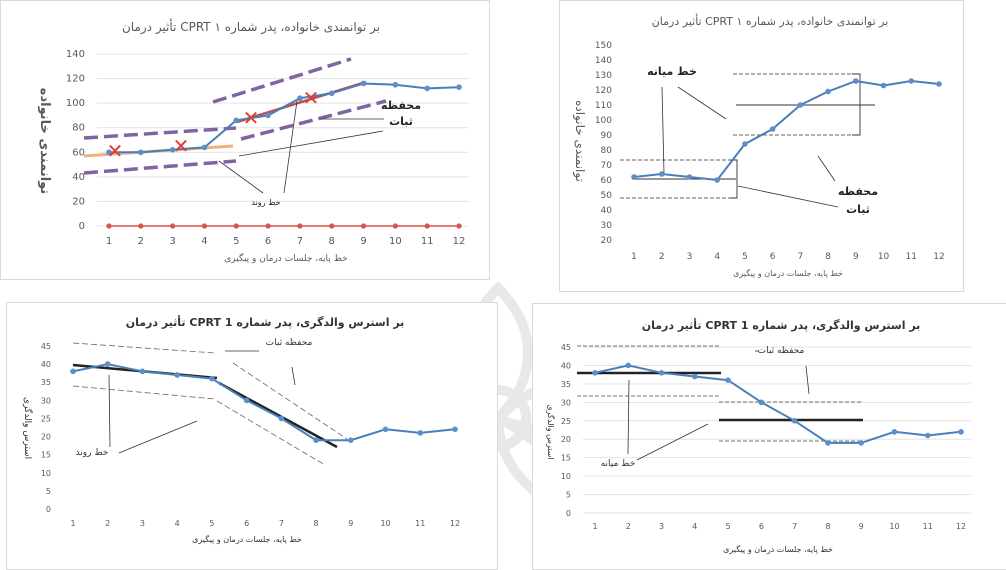 The image size is (1006, 570). Describe the element at coordinates (265, 202) in the screenshot. I see `annotation-label: خط روند` at that location.